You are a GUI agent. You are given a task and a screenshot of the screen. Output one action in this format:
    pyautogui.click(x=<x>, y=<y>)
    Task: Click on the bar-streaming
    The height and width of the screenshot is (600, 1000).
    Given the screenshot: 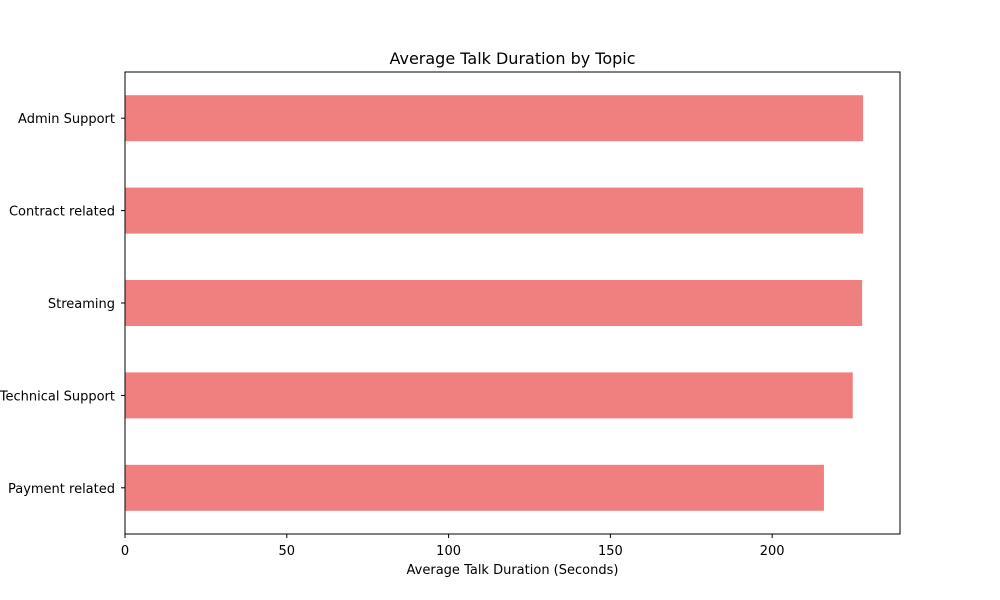 What is the action you would take?
    pyautogui.click(x=493, y=303)
    